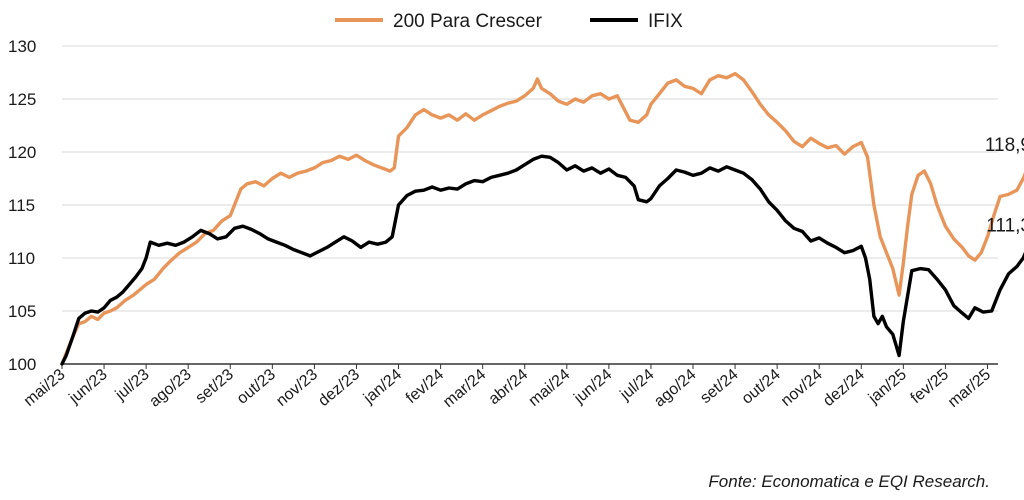 Image resolution: width=1024 pixels, height=500 pixels. Describe the element at coordinates (719, 386) in the screenshot. I see `x-tick-label: set/24` at that location.